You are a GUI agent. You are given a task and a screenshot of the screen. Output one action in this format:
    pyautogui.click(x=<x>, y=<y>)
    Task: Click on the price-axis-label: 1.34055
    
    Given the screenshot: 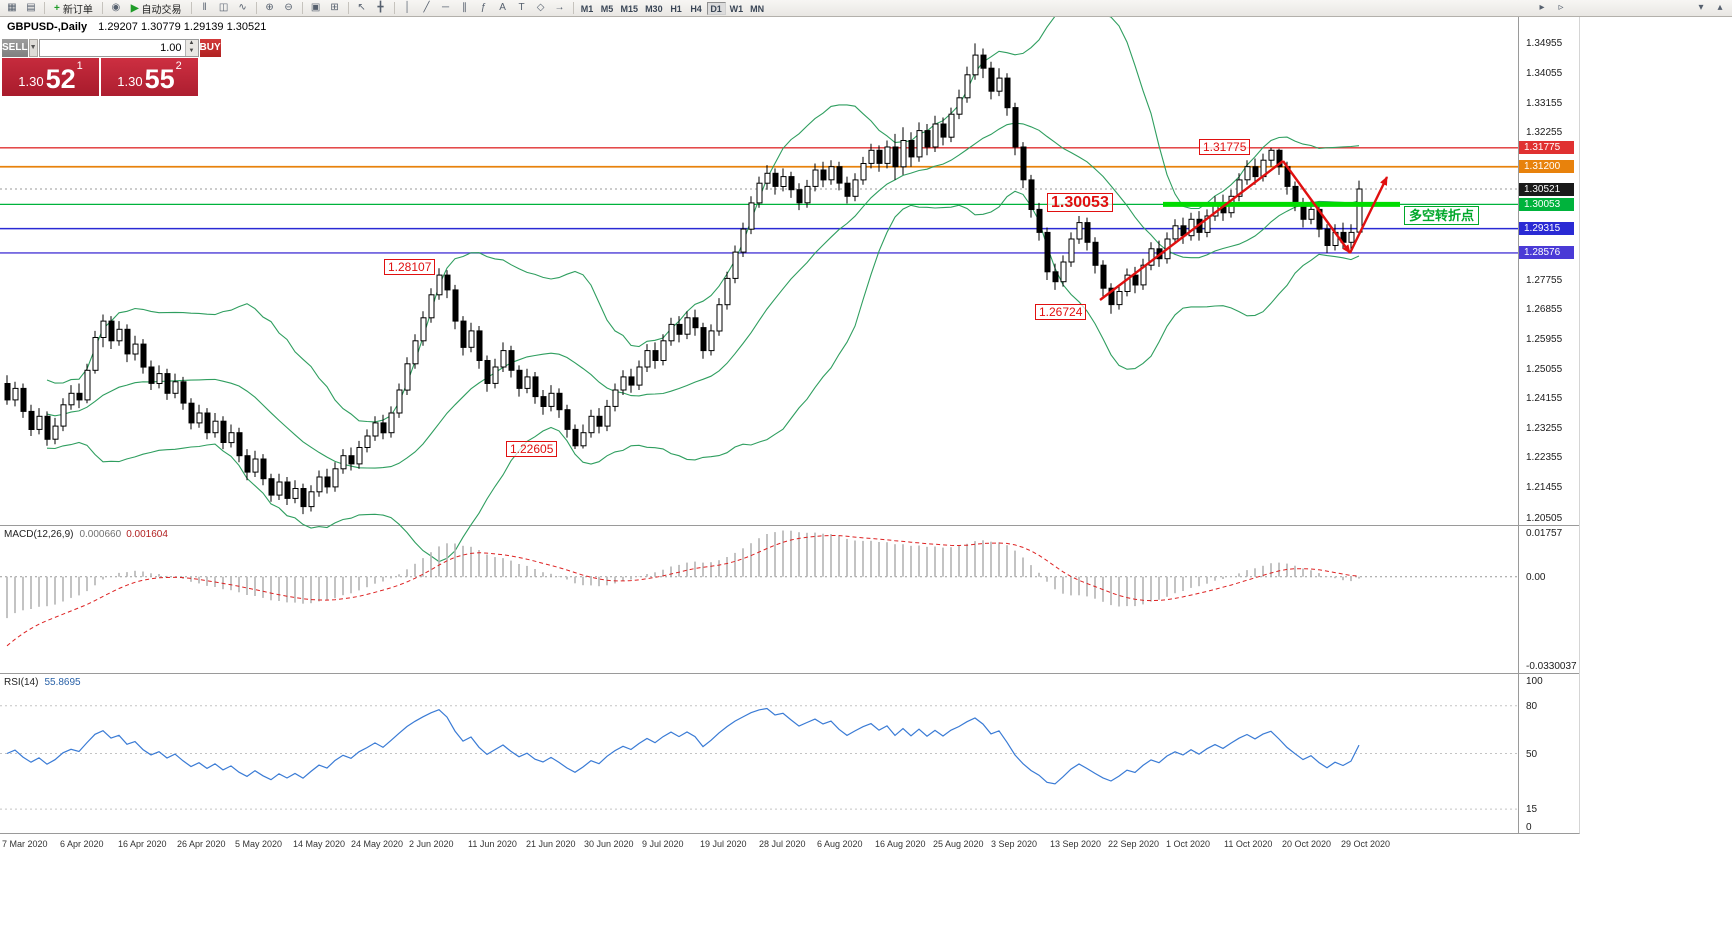 What is the action you would take?
    pyautogui.click(x=1544, y=73)
    